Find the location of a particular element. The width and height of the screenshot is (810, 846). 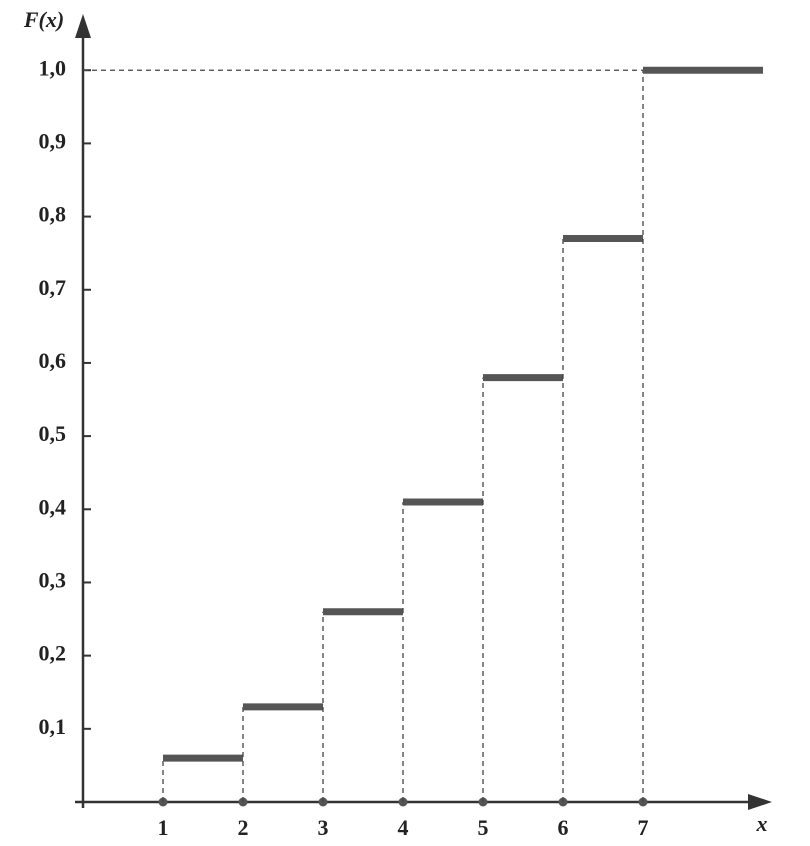

y-tick-label: 0,3 is located at coordinates (53, 580).